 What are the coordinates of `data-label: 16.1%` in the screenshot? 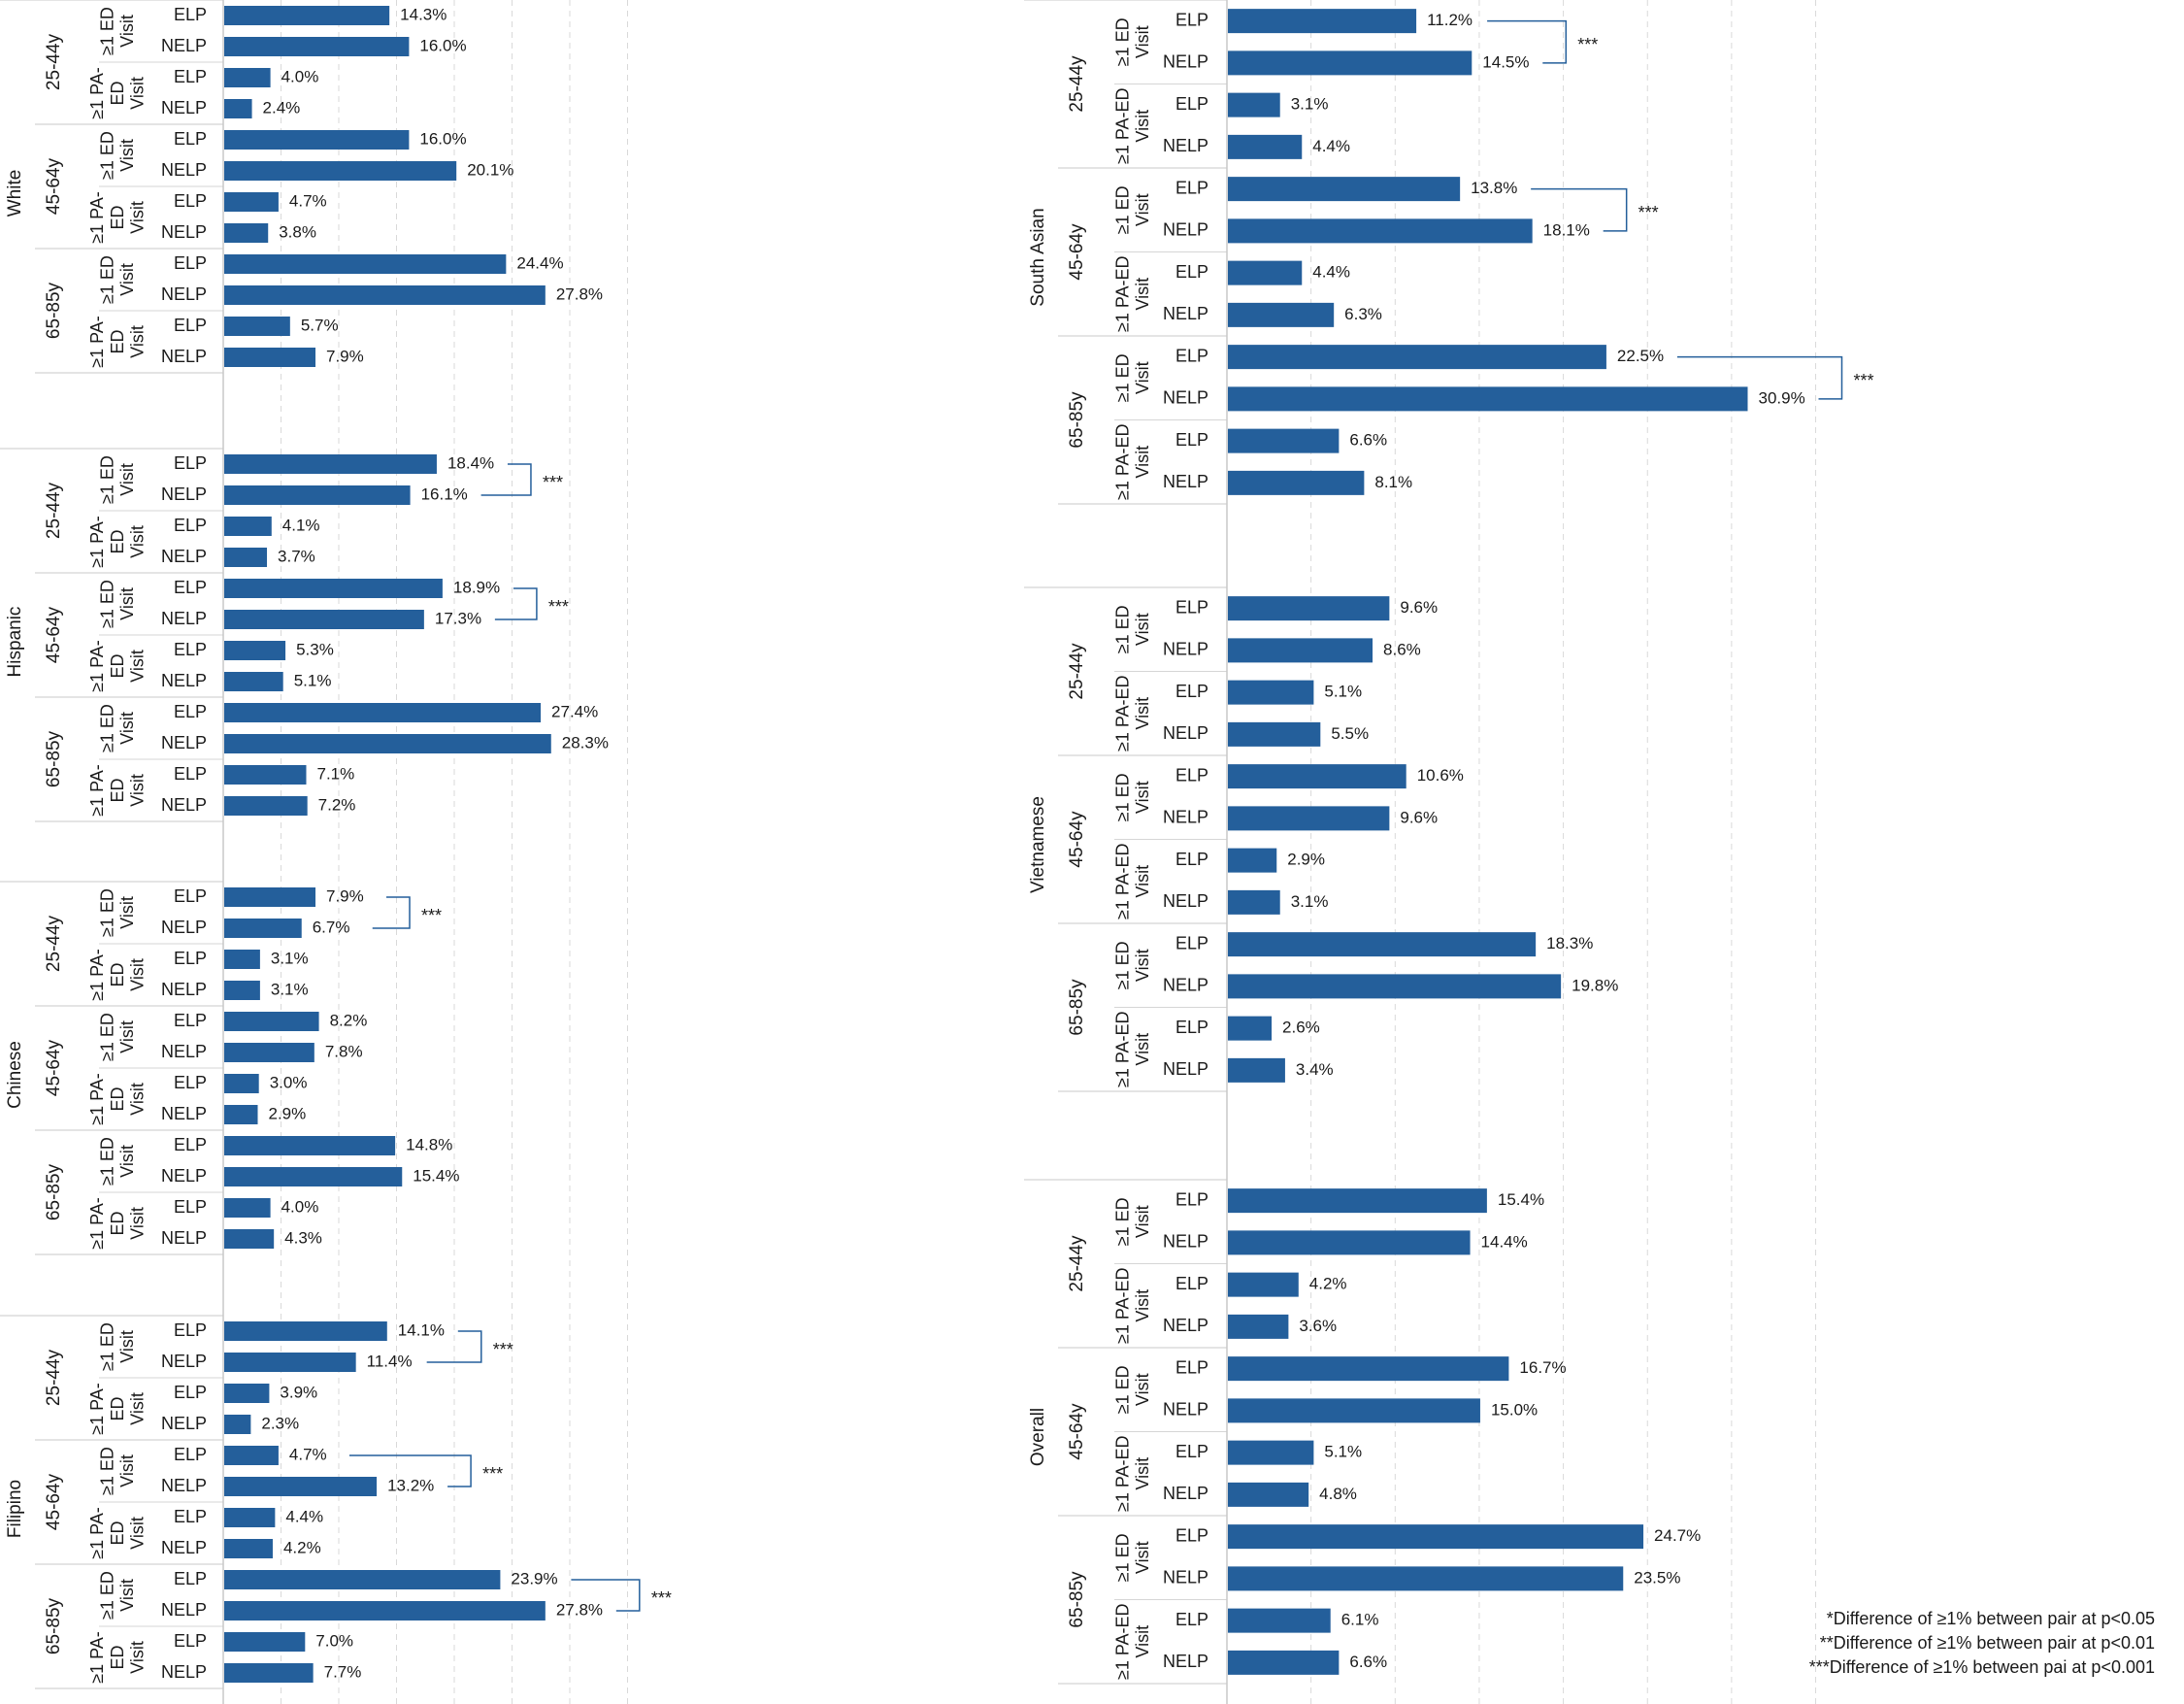 It's located at (444, 494).